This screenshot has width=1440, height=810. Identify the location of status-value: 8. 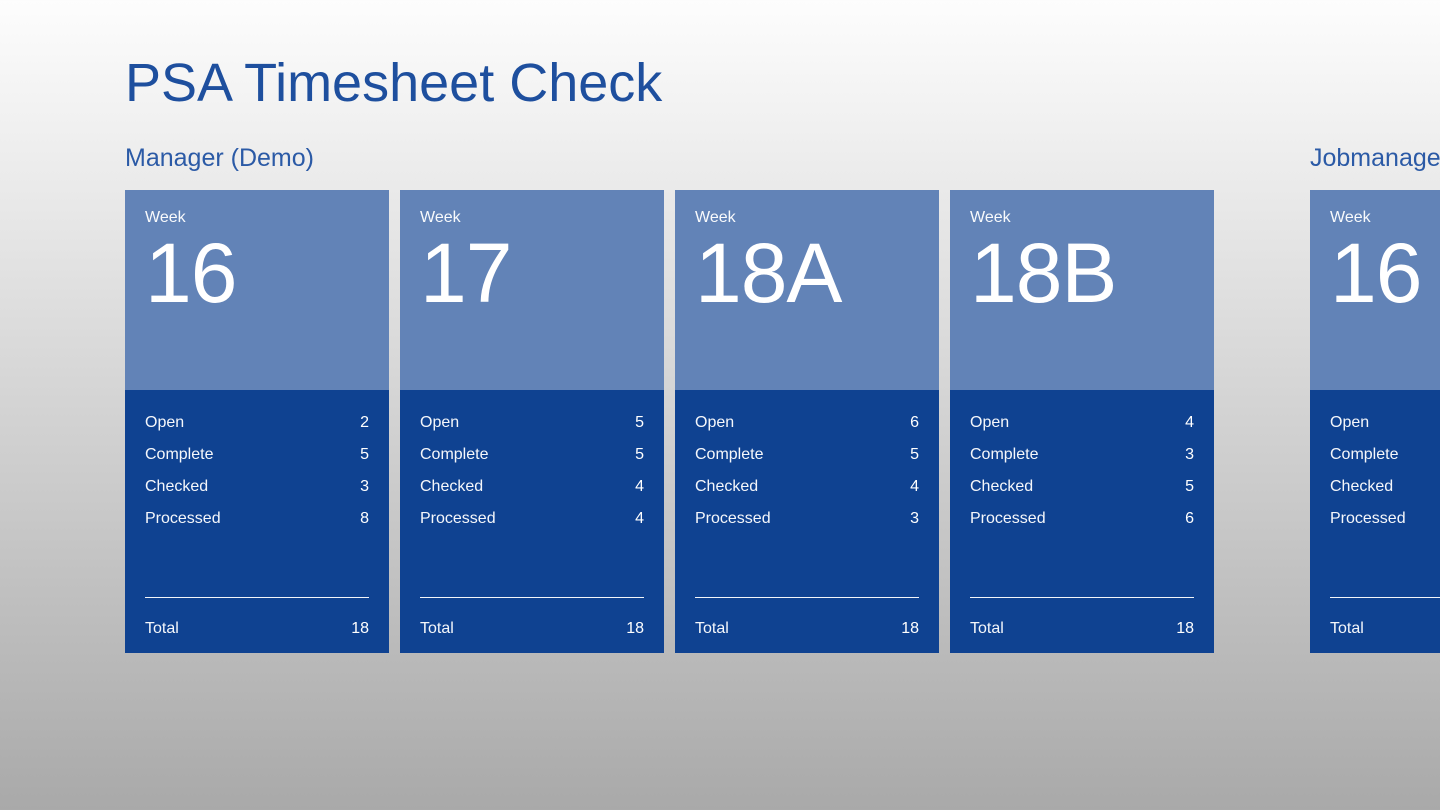
(364, 518).